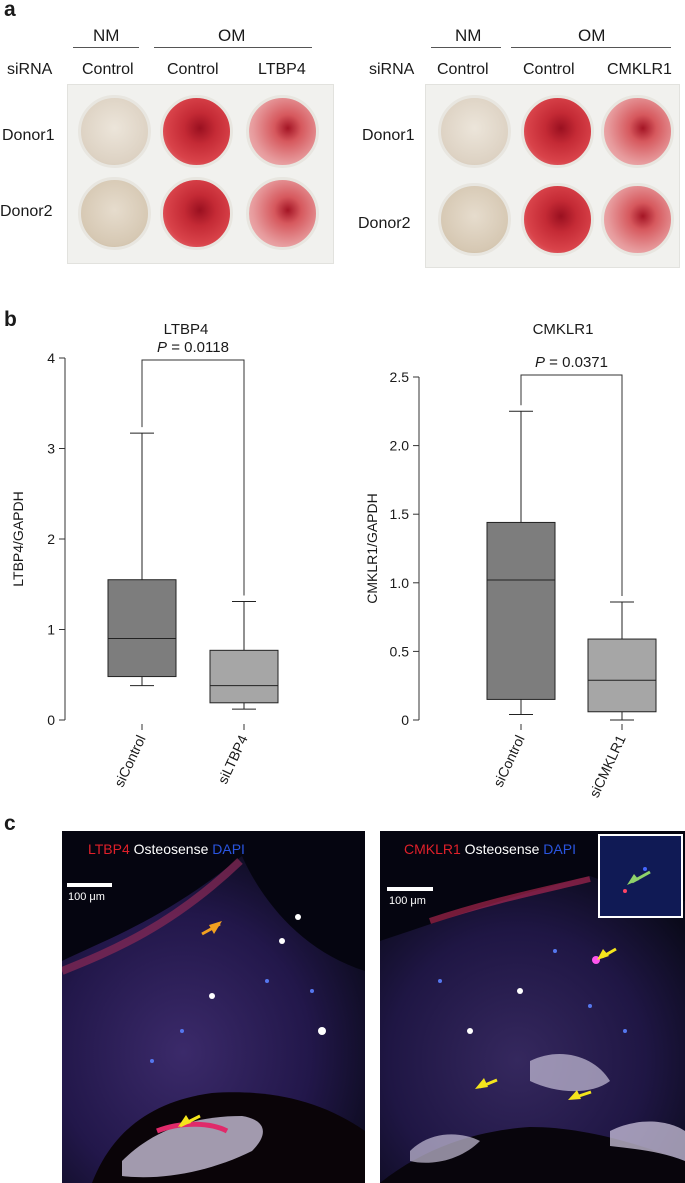 Image resolution: width=685 pixels, height=1183 pixels. I want to click on ltbp4-micrograph: LTBP4 Osteosense DAPI 100 μm, so click(213, 1007).